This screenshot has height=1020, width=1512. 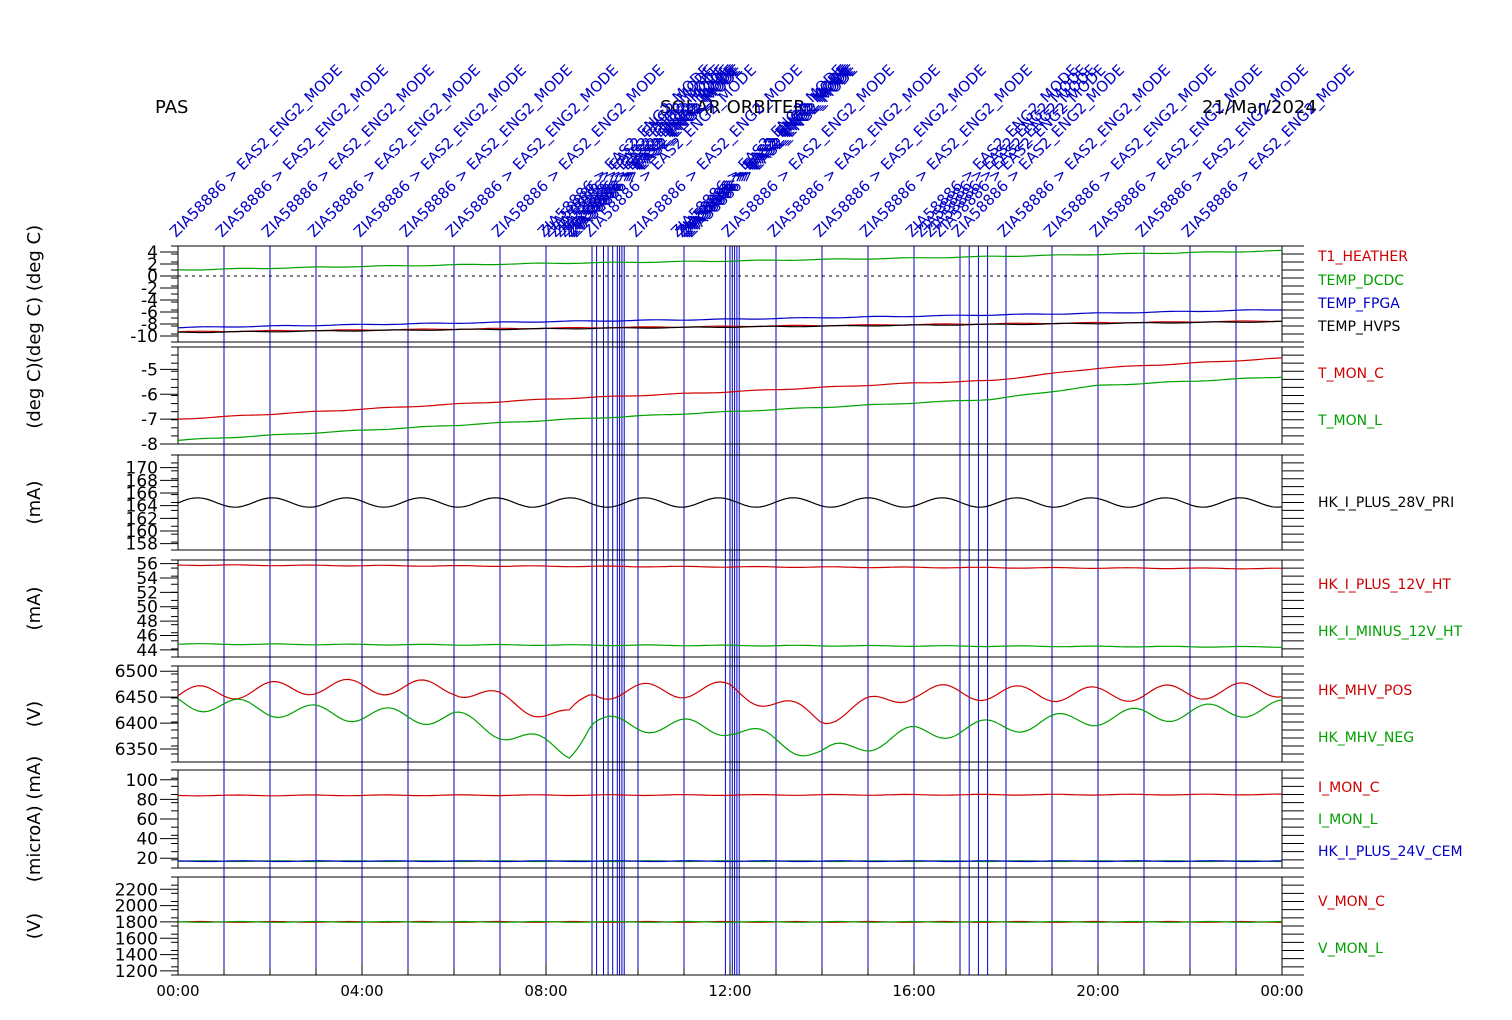 What do you see at coordinates (147, 820) in the screenshot?
I see `y-tick-label: 60` at bounding box center [147, 820].